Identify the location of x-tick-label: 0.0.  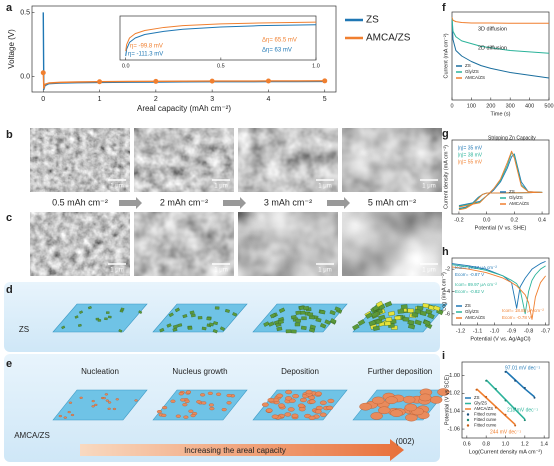
(126, 66).